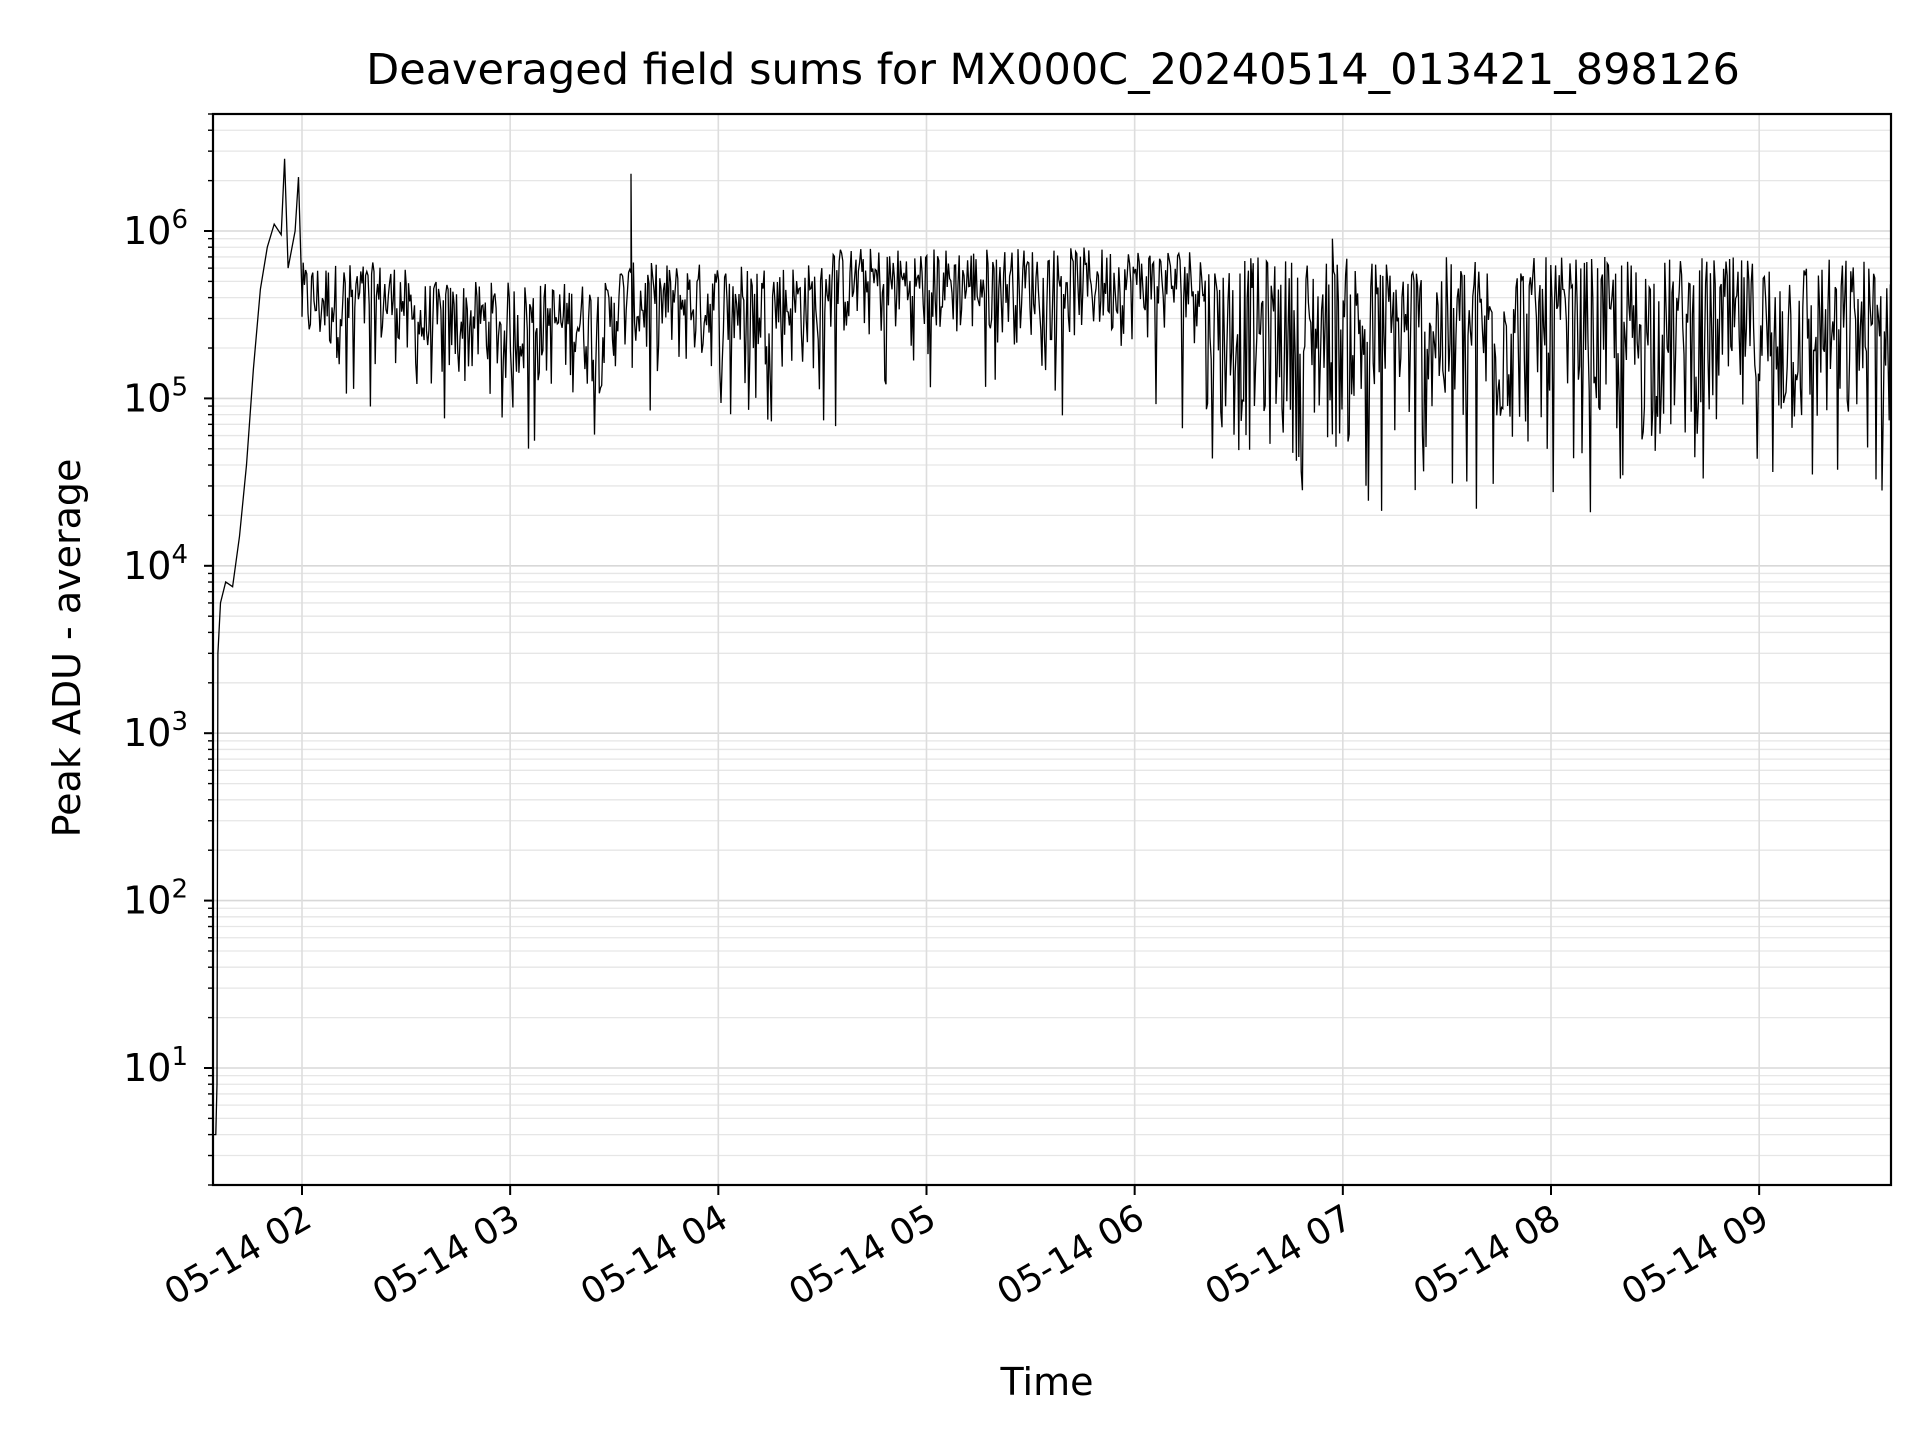 Image resolution: width=1920 pixels, height=1440 pixels. What do you see at coordinates (1487, 1255) in the screenshot?
I see `x-tick-label: 05-14 08` at bounding box center [1487, 1255].